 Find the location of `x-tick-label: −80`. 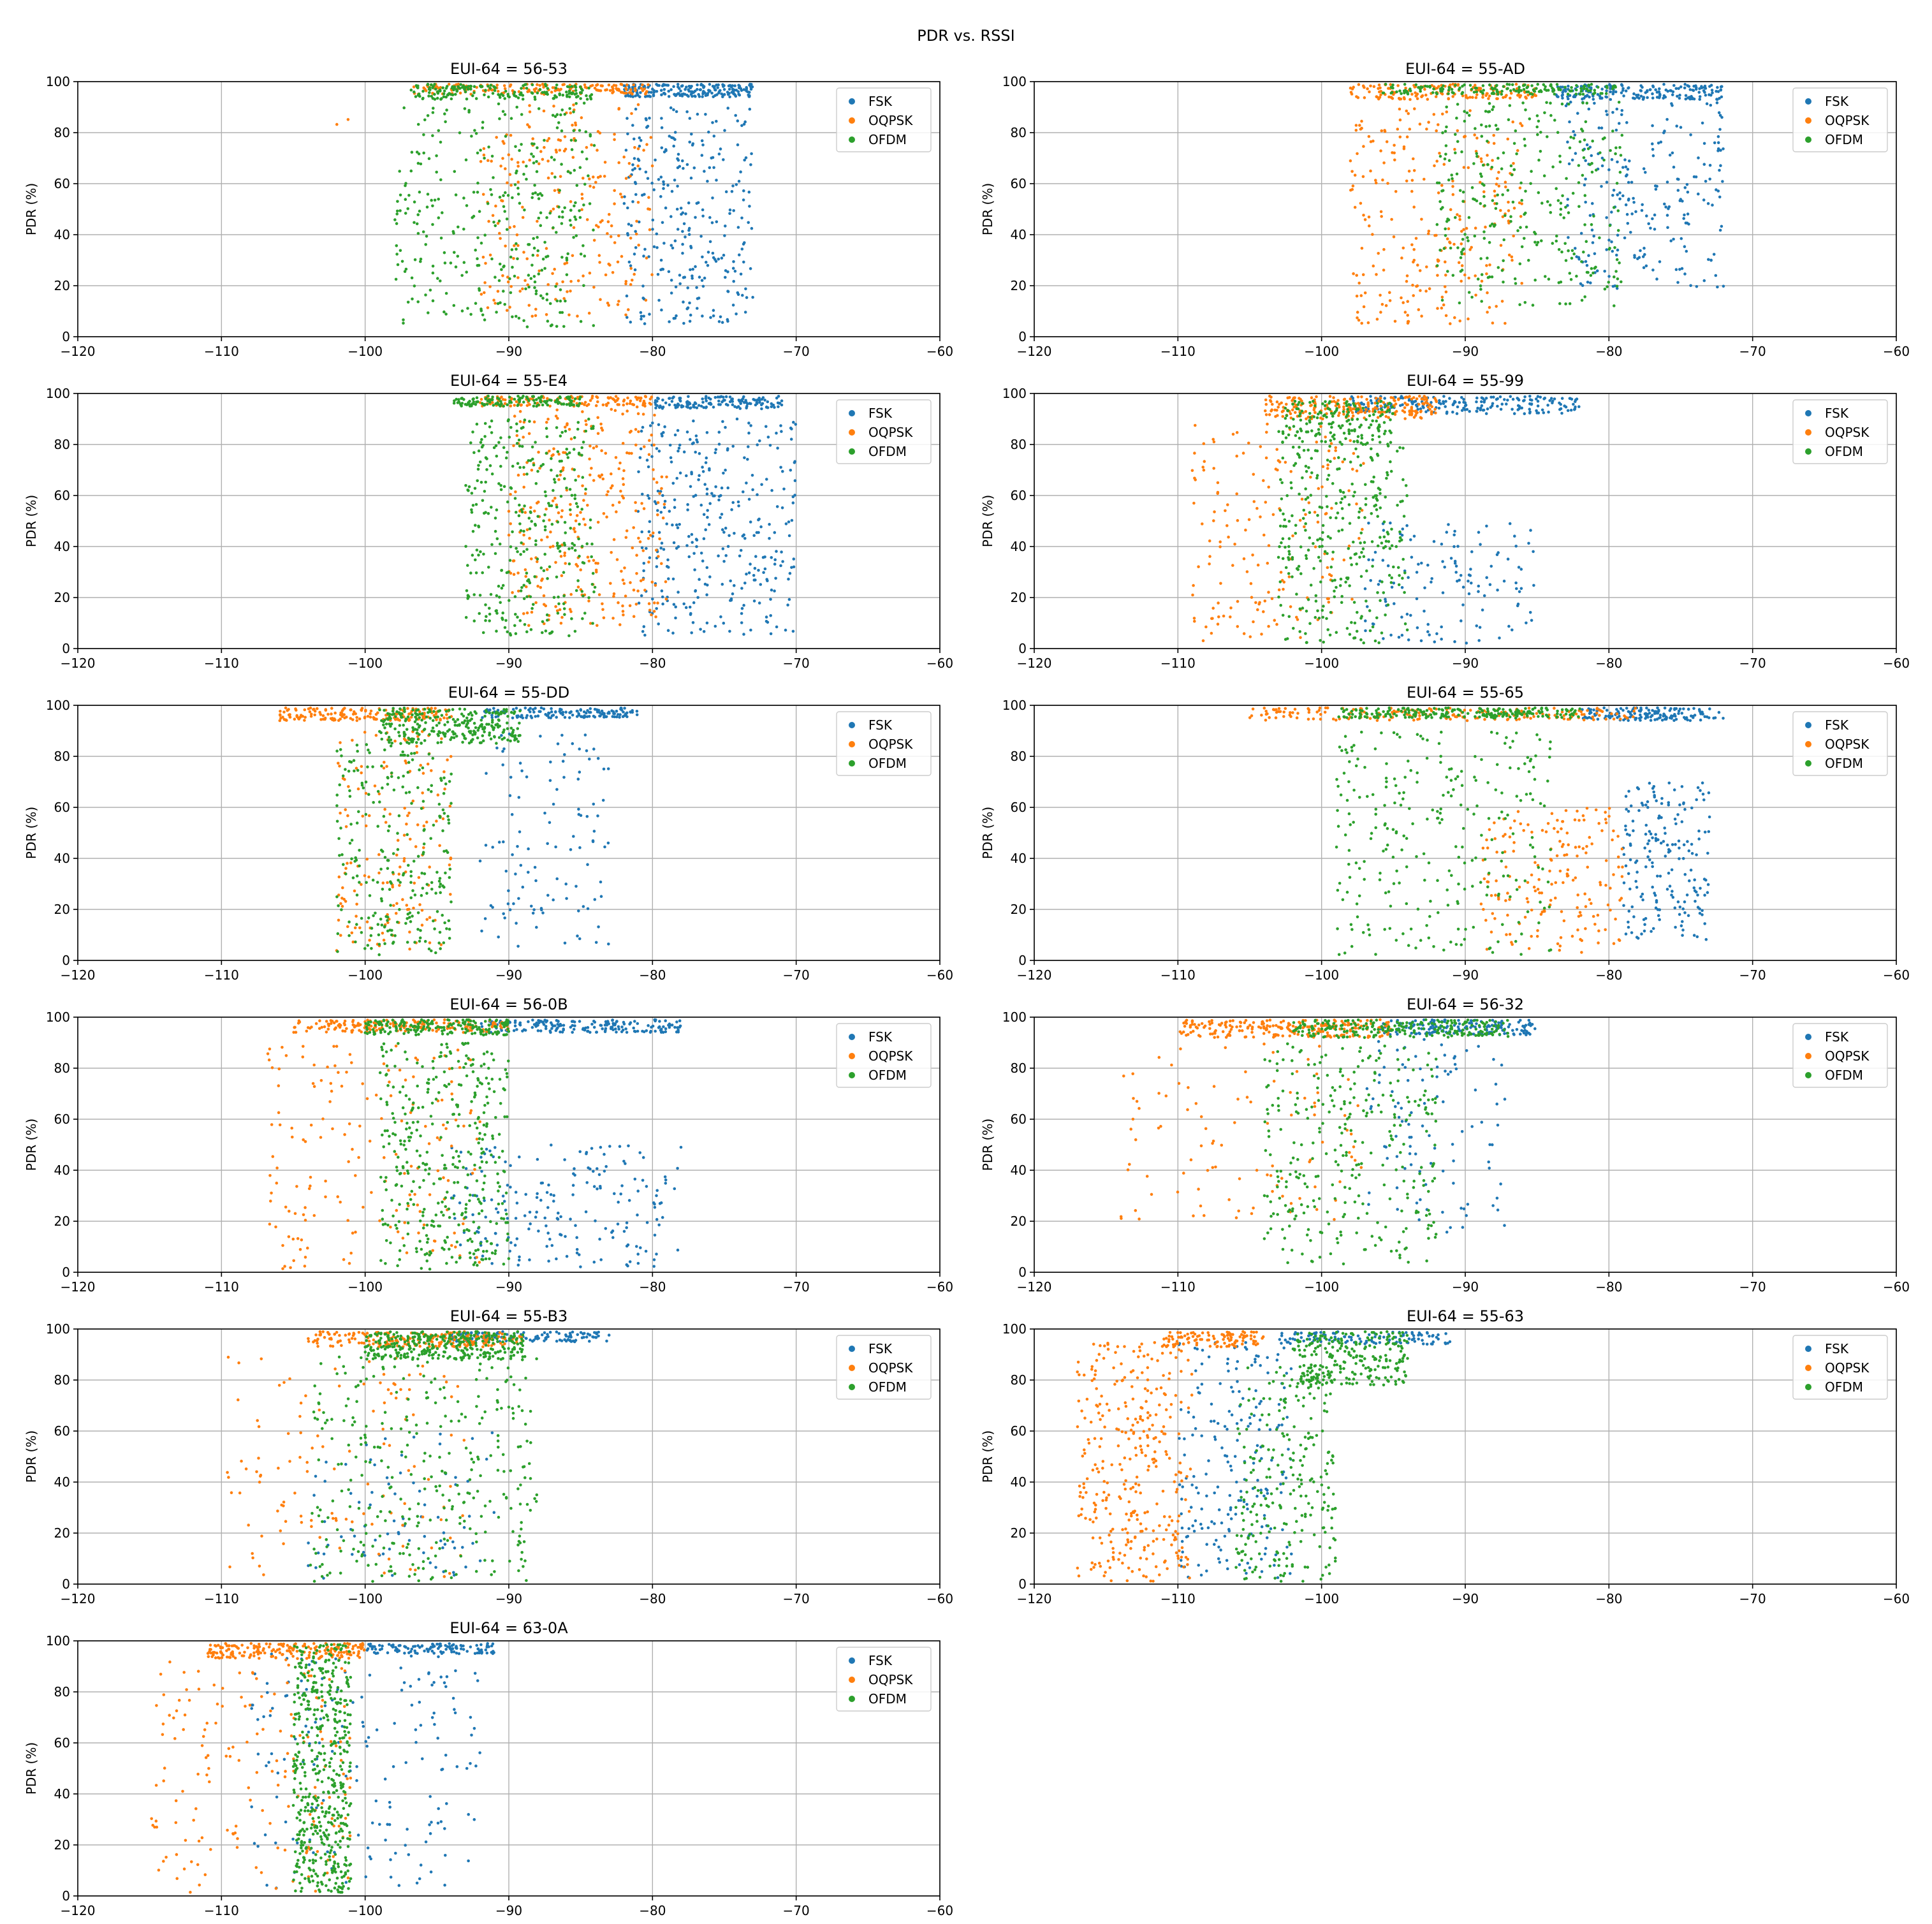

x-tick-label: −80 is located at coordinates (652, 351).